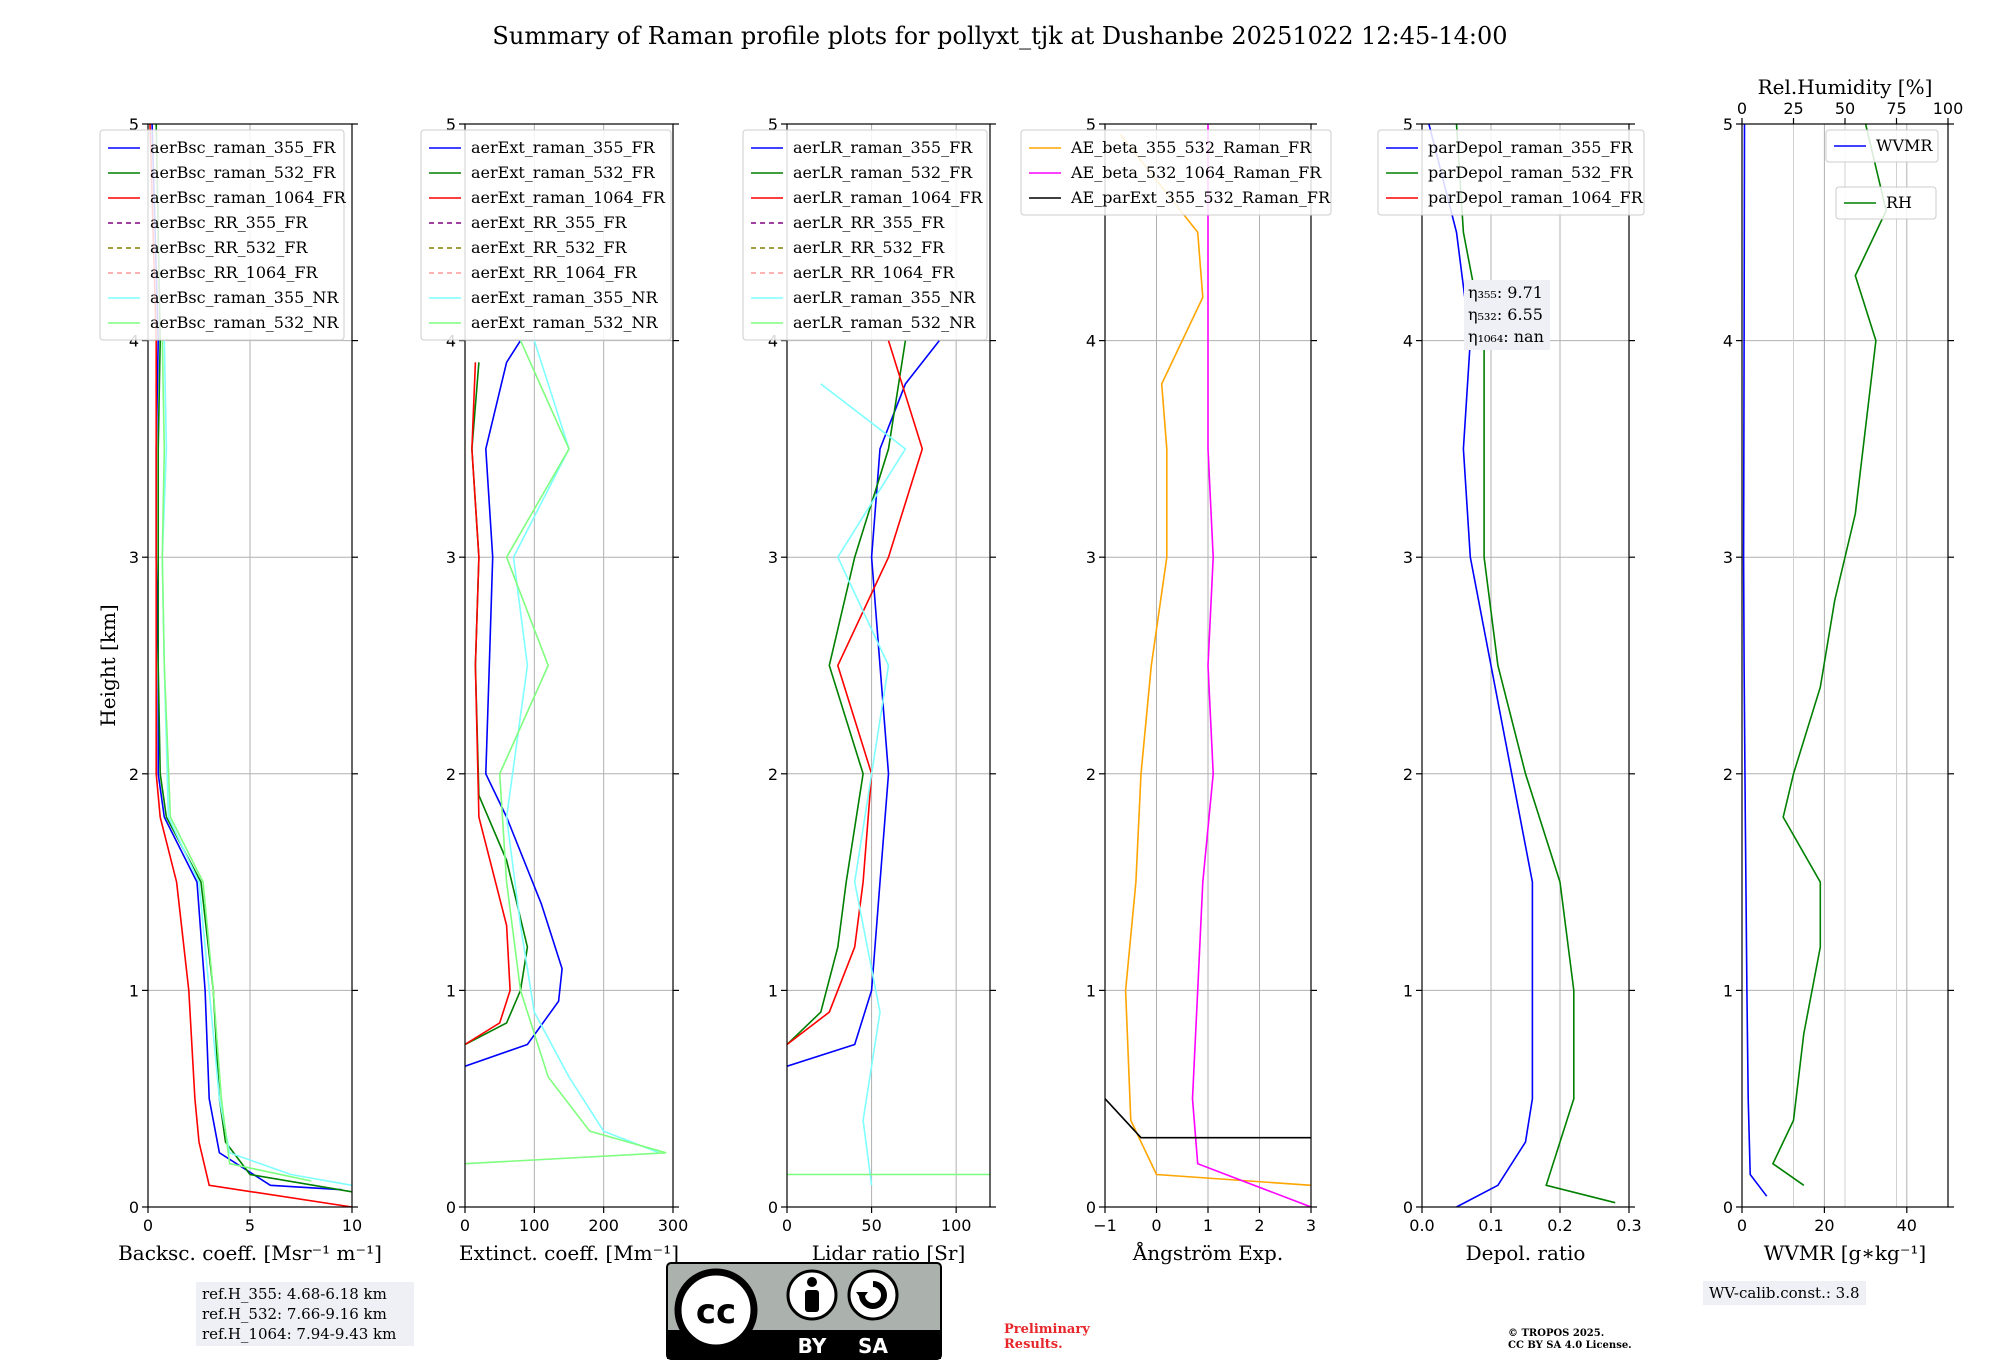 Image resolution: width=2000 pixels, height=1360 pixels. Describe the element at coordinates (565, 297) in the screenshot. I see `legend-entry: aerExt_raman_355_NR` at that location.